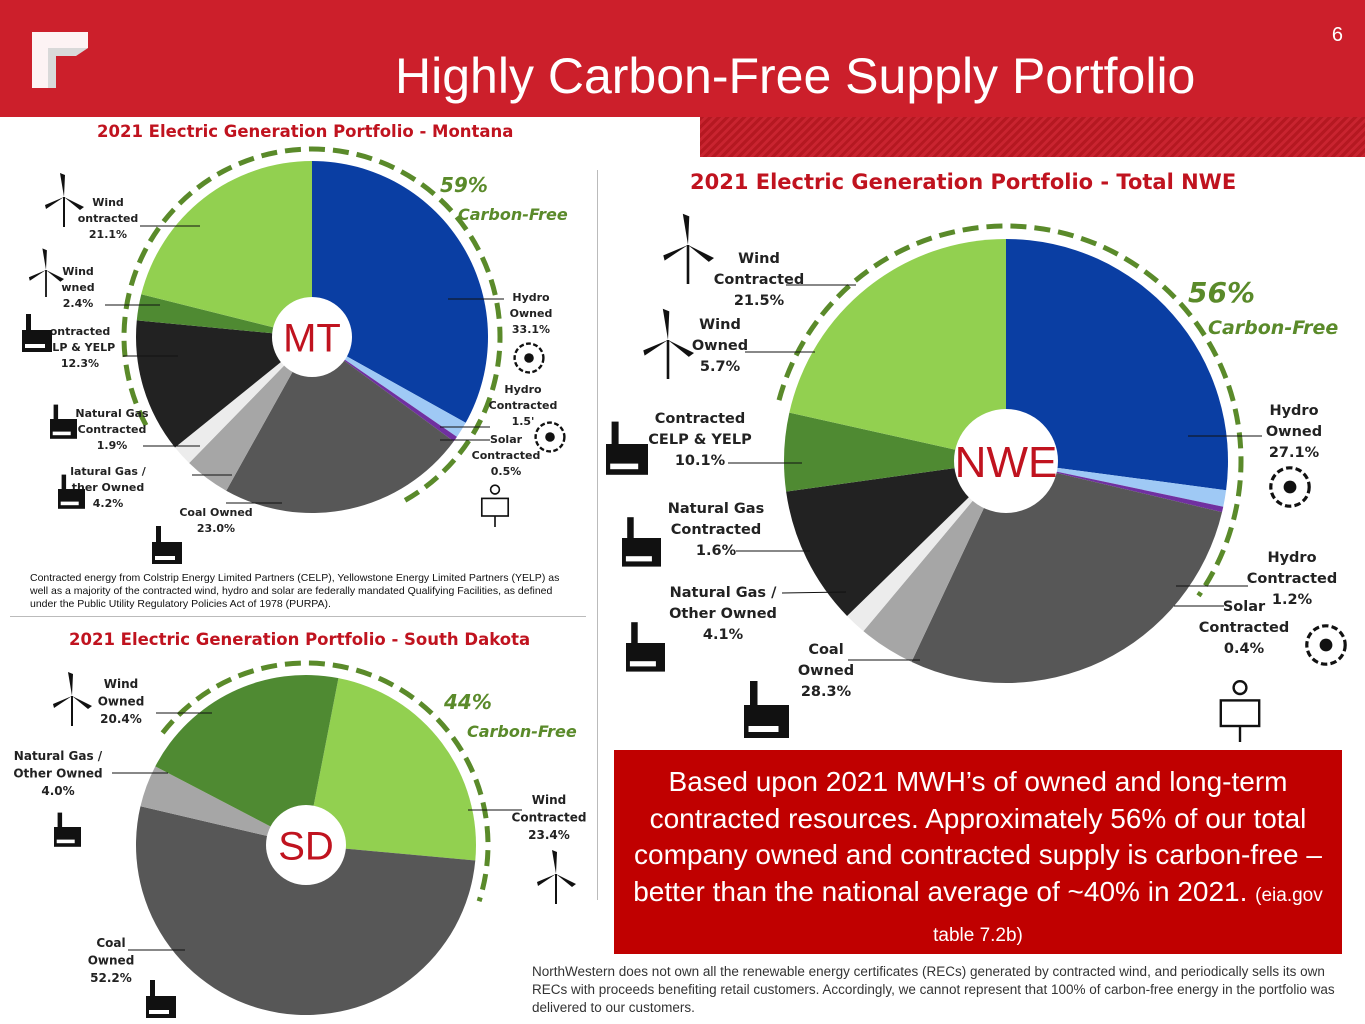 The height and width of the screenshot is (1024, 1365). What do you see at coordinates (720, 346) in the screenshot?
I see `data-label-nwe-wind-owned: Wind Owned 5.7%` at bounding box center [720, 346].